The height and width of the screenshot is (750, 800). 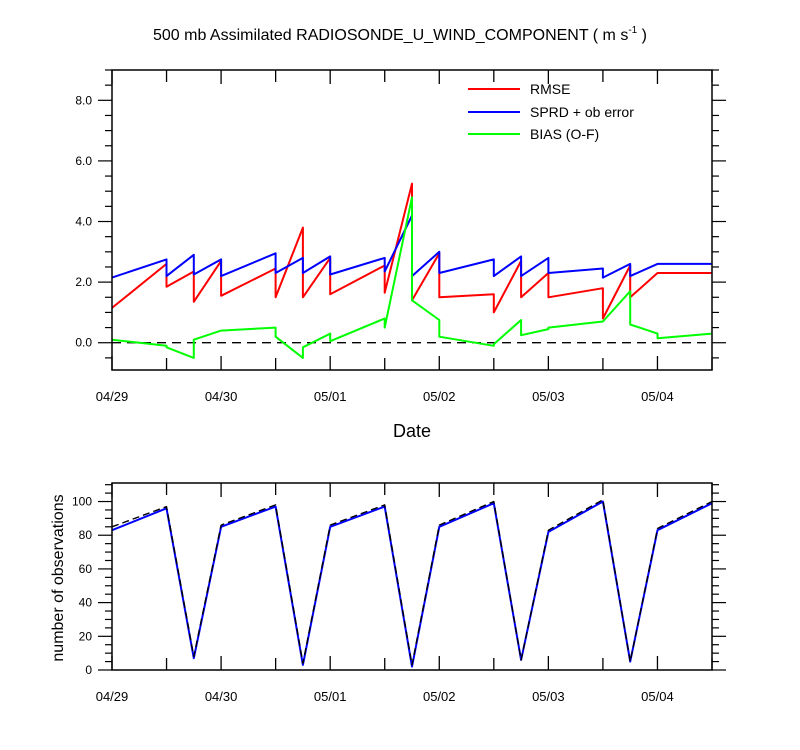 What do you see at coordinates (519, 89) in the screenshot?
I see `legend-item-rmse: RMSE` at bounding box center [519, 89].